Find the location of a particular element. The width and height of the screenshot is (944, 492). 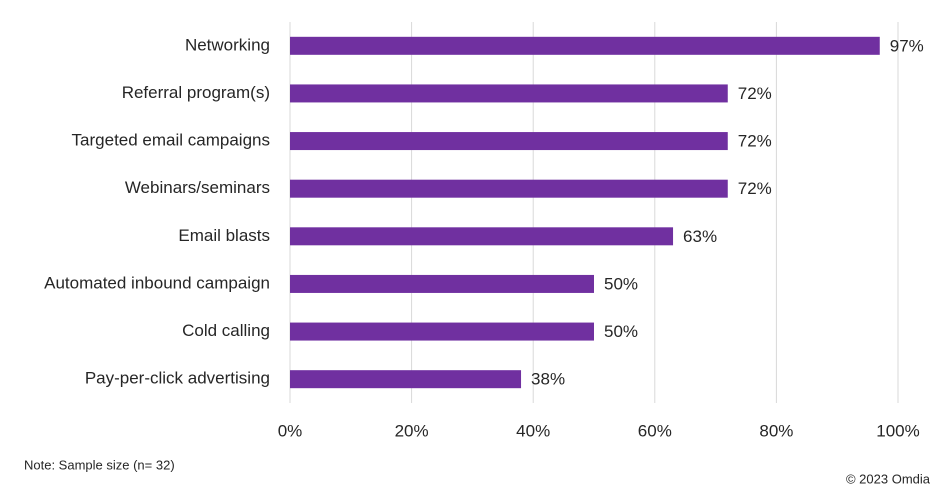

value-label: 38% is located at coordinates (548, 379).